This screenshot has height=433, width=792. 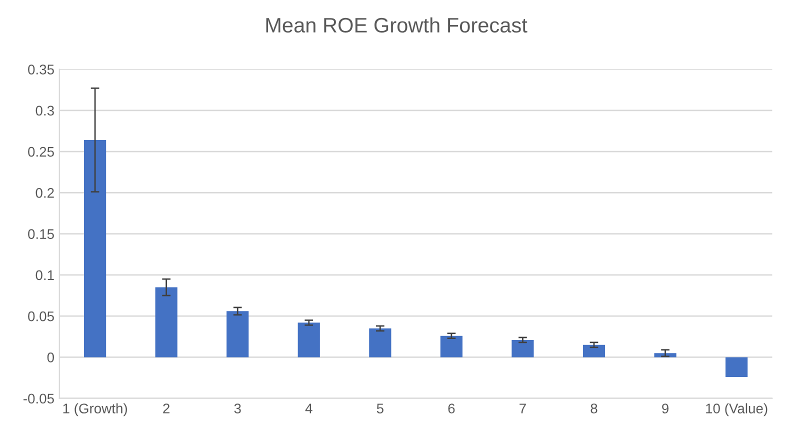 What do you see at coordinates (45, 111) in the screenshot?
I see `y-tick-label: 0.3` at bounding box center [45, 111].